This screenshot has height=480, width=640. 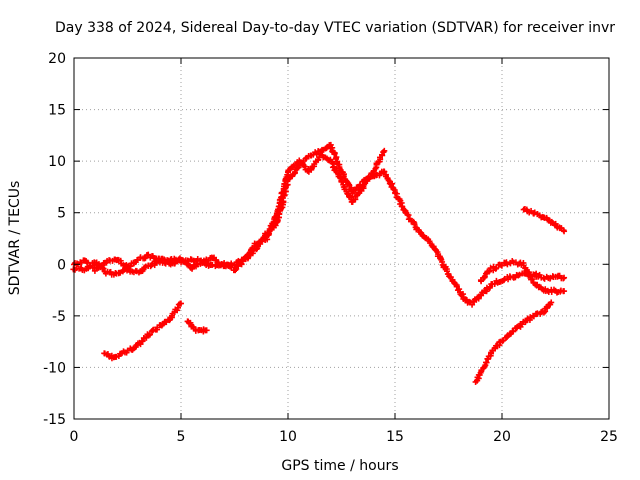 I want to click on series-track-secondary, so click(x=229, y=212).